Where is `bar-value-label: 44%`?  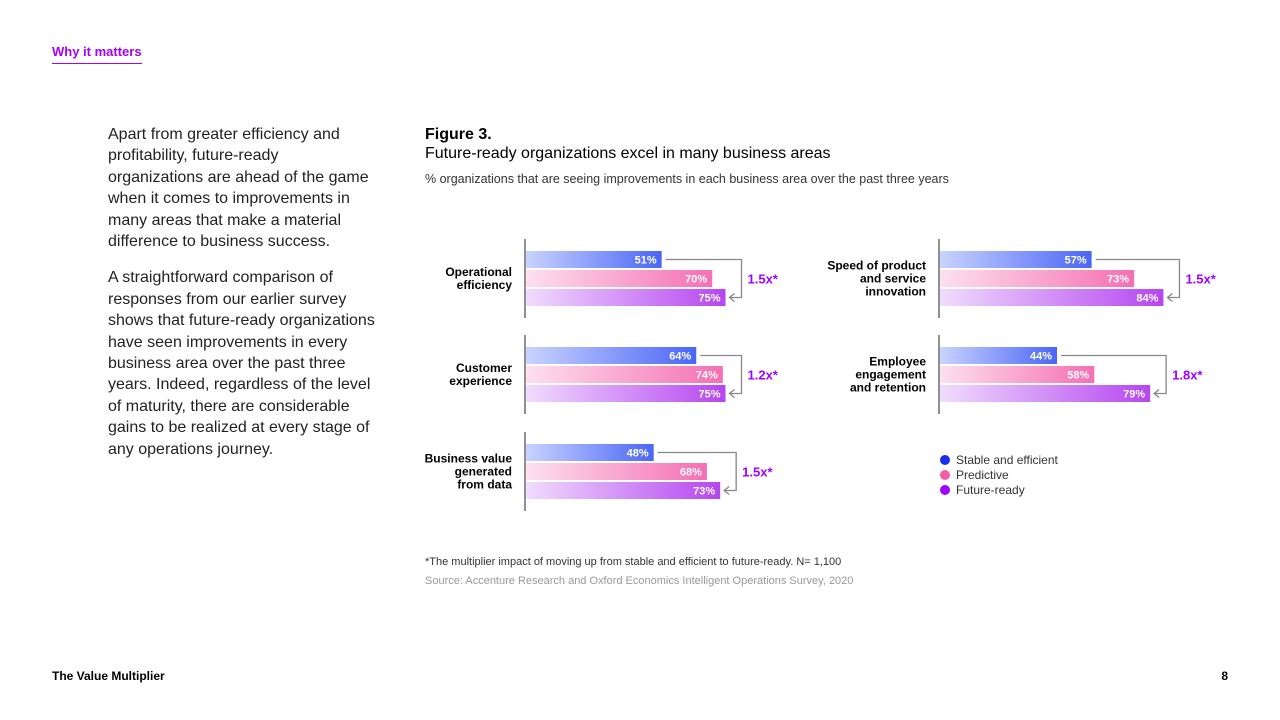 bar-value-label: 44% is located at coordinates (1041, 357).